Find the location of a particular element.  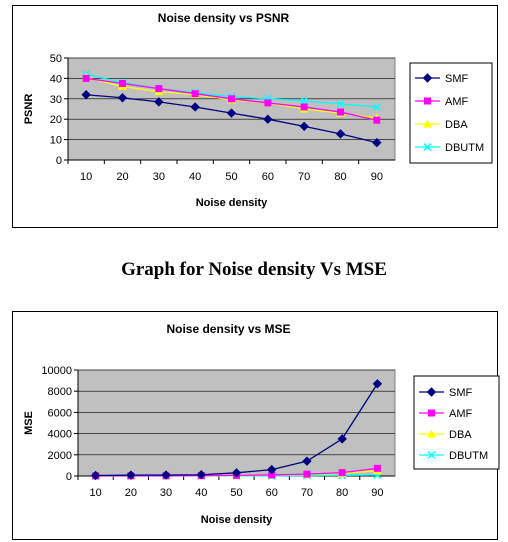

x-tick-label: 40 is located at coordinates (195, 177).